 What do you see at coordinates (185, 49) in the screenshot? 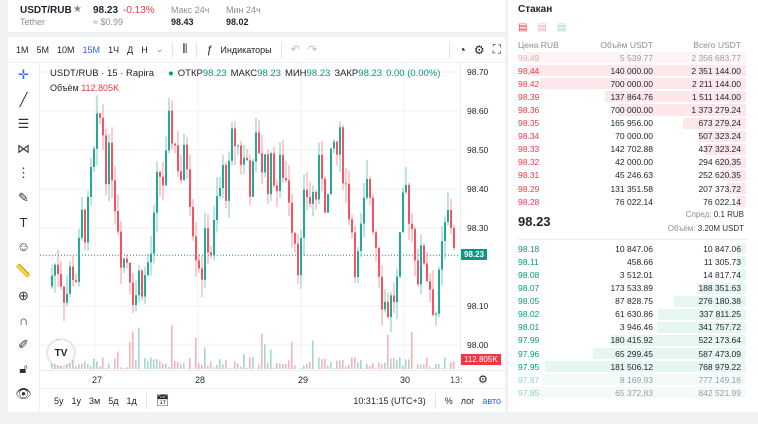
I see `candle-type-icon: ⫼` at bounding box center [185, 49].